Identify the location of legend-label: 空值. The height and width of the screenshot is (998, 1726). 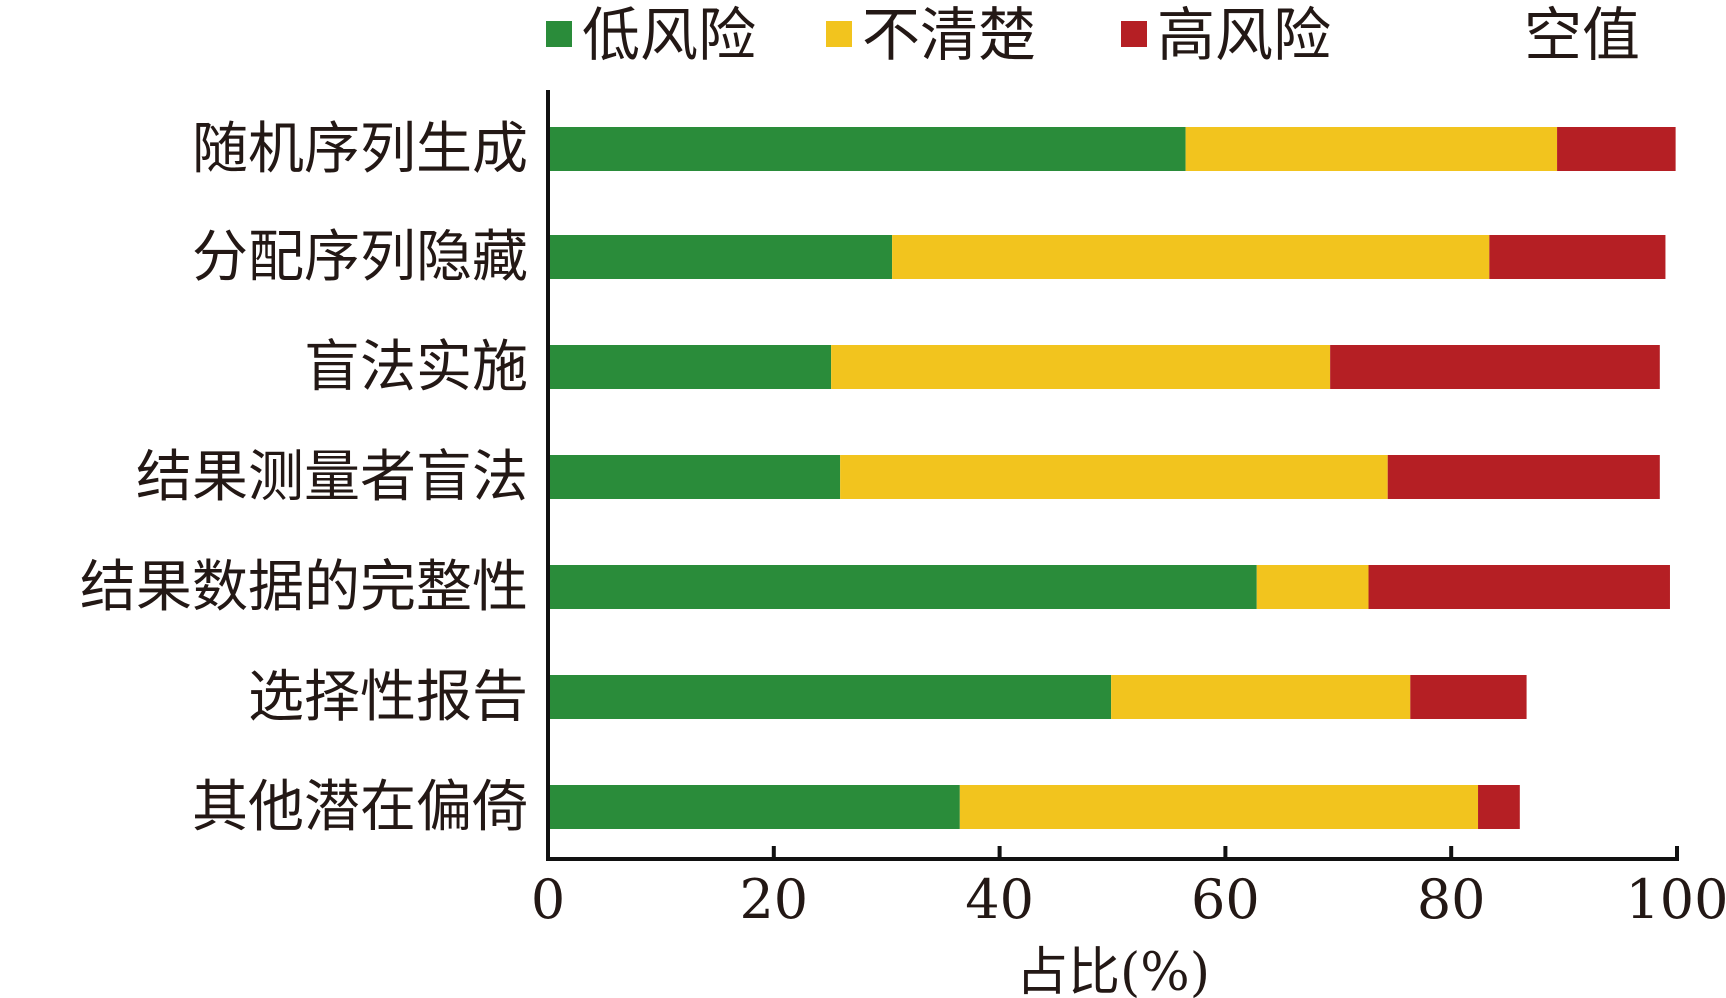
(1582, 35).